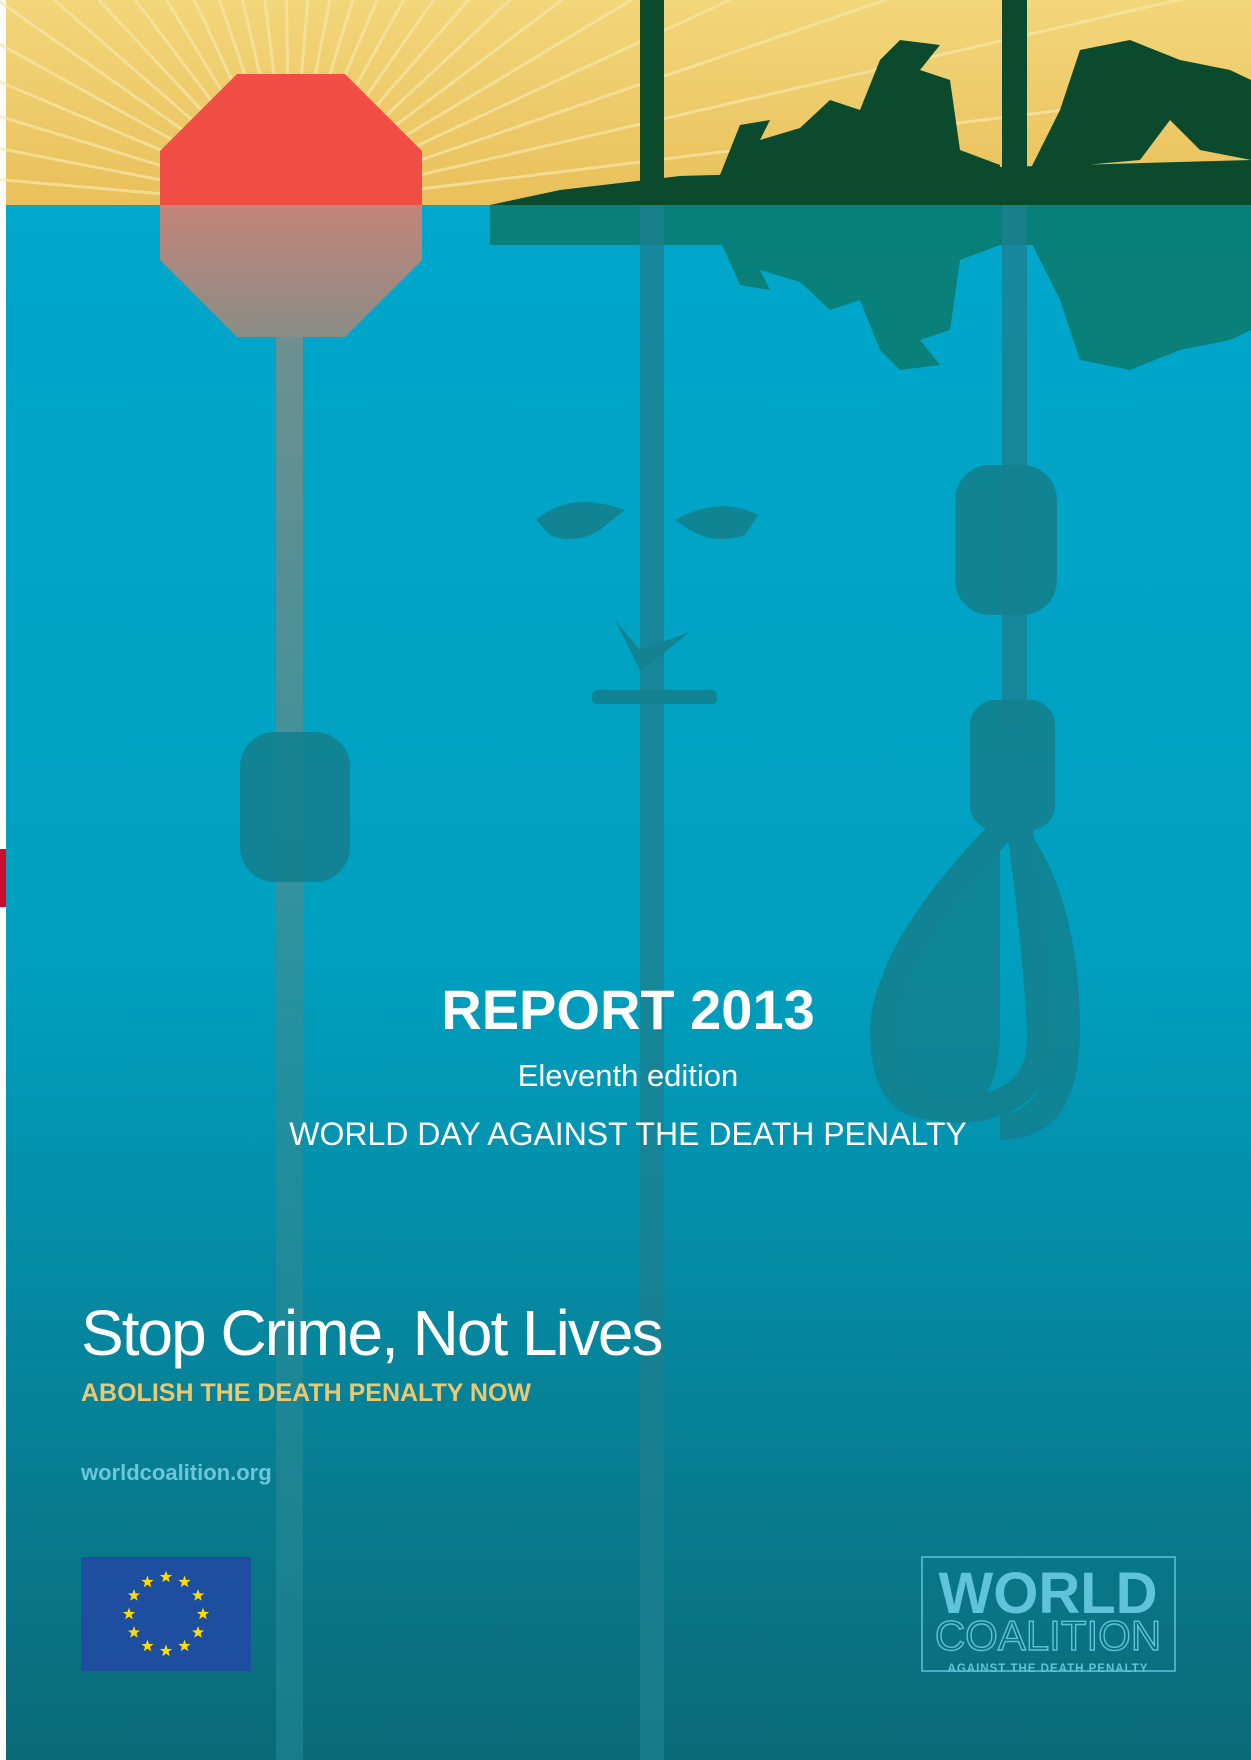 The image size is (1251, 1760). What do you see at coordinates (870, 287) in the screenshot?
I see `island-reflection` at bounding box center [870, 287].